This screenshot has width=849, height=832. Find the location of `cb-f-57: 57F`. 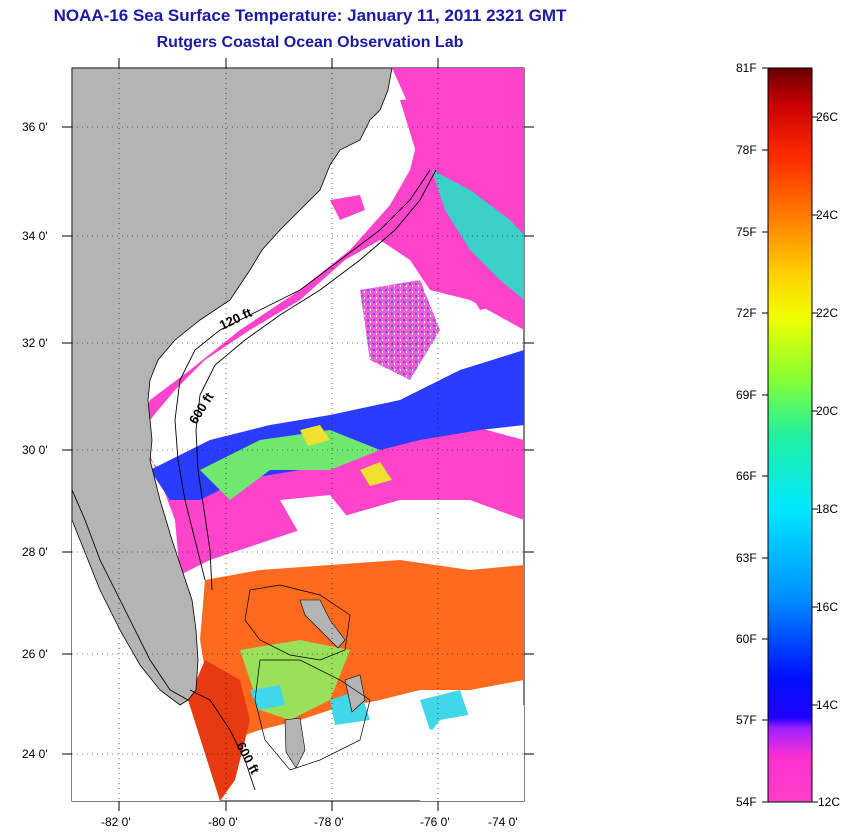

cb-f-57: 57F is located at coordinates (746, 720).